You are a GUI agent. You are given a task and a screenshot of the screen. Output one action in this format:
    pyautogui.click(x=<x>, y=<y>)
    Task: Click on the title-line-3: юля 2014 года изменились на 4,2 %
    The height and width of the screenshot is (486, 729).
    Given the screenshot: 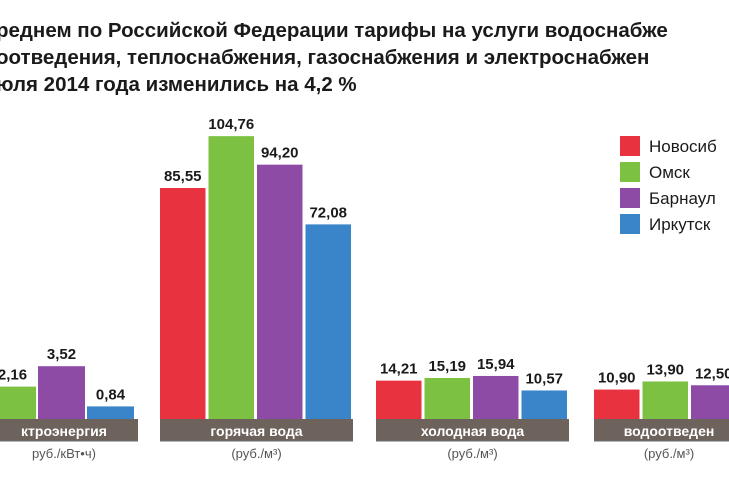 What is the action you would take?
    pyautogui.click(x=178, y=84)
    